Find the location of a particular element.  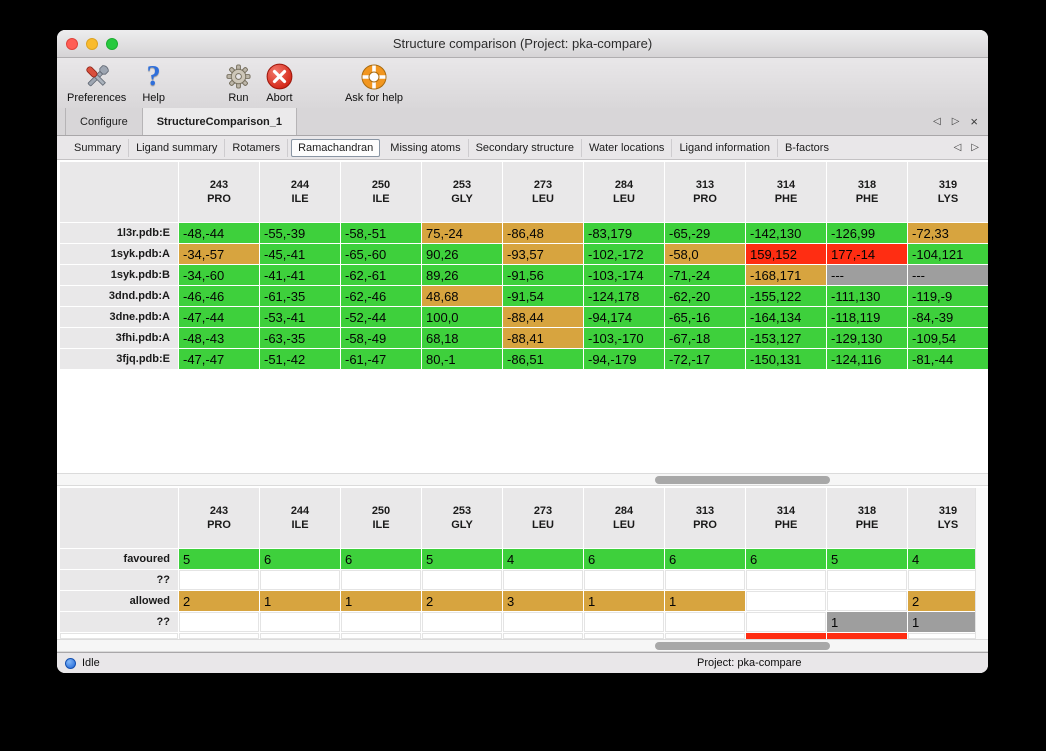

ramachandran-cell: -62,-61 is located at coordinates (381, 275).